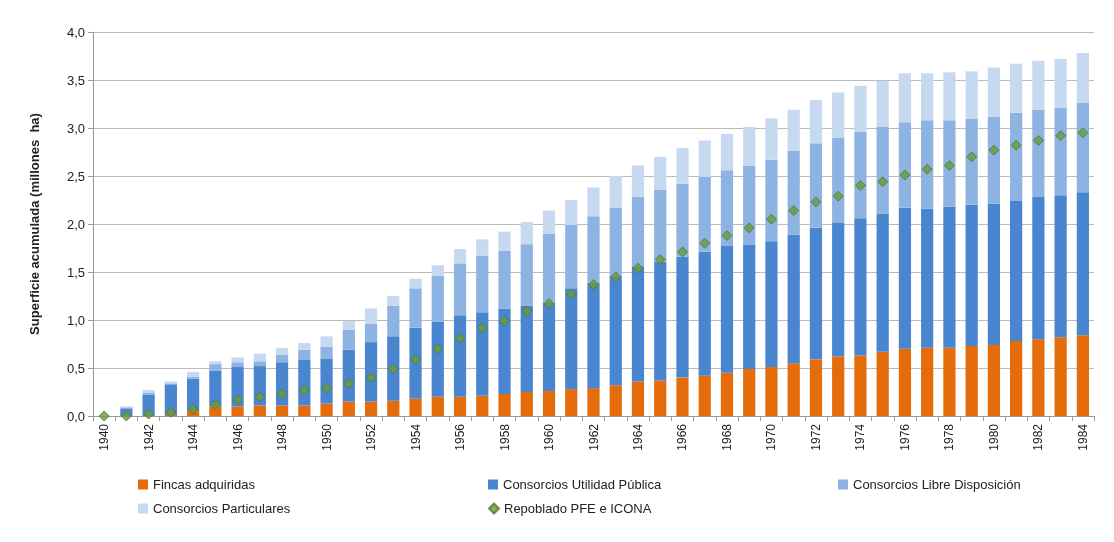  Describe the element at coordinates (415, 437) in the screenshot. I see `x-tick-label: 1954` at that location.